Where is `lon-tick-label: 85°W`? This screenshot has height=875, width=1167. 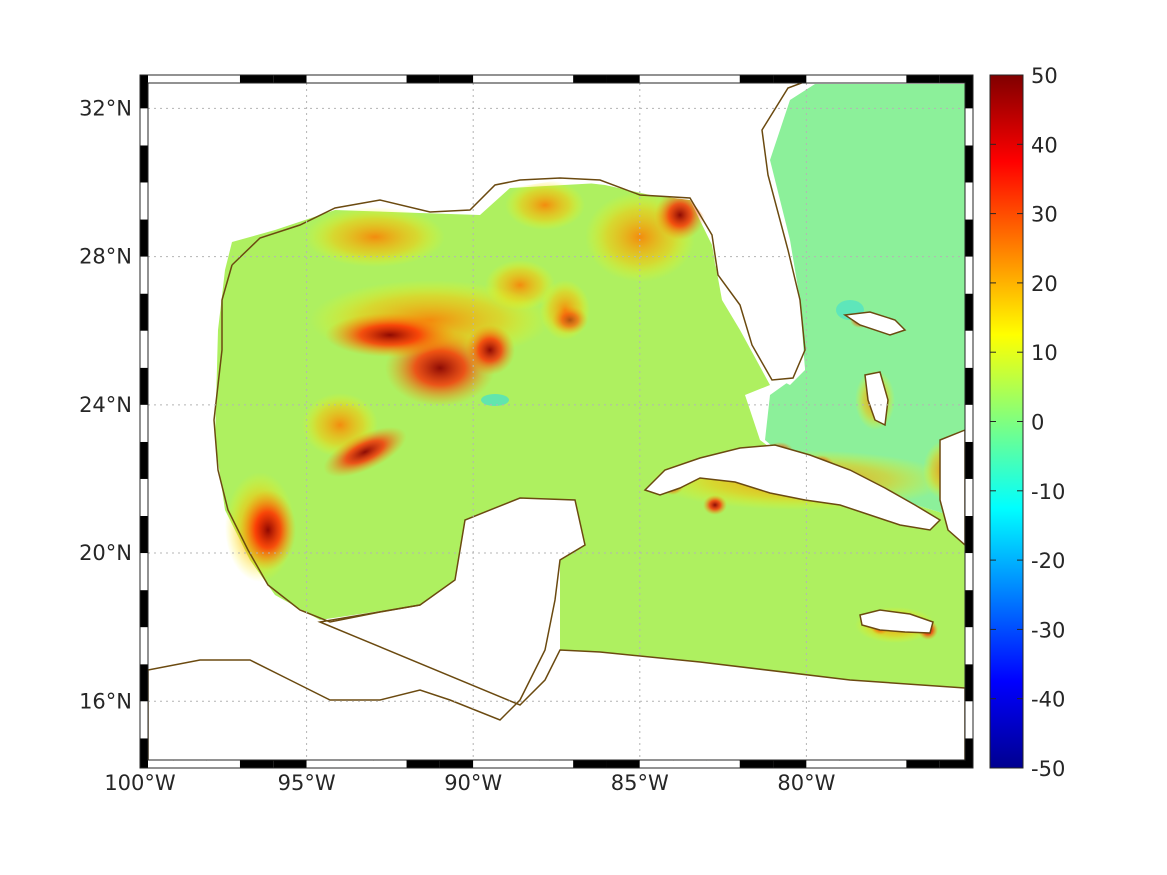 lon-tick-label: 85°W is located at coordinates (640, 783).